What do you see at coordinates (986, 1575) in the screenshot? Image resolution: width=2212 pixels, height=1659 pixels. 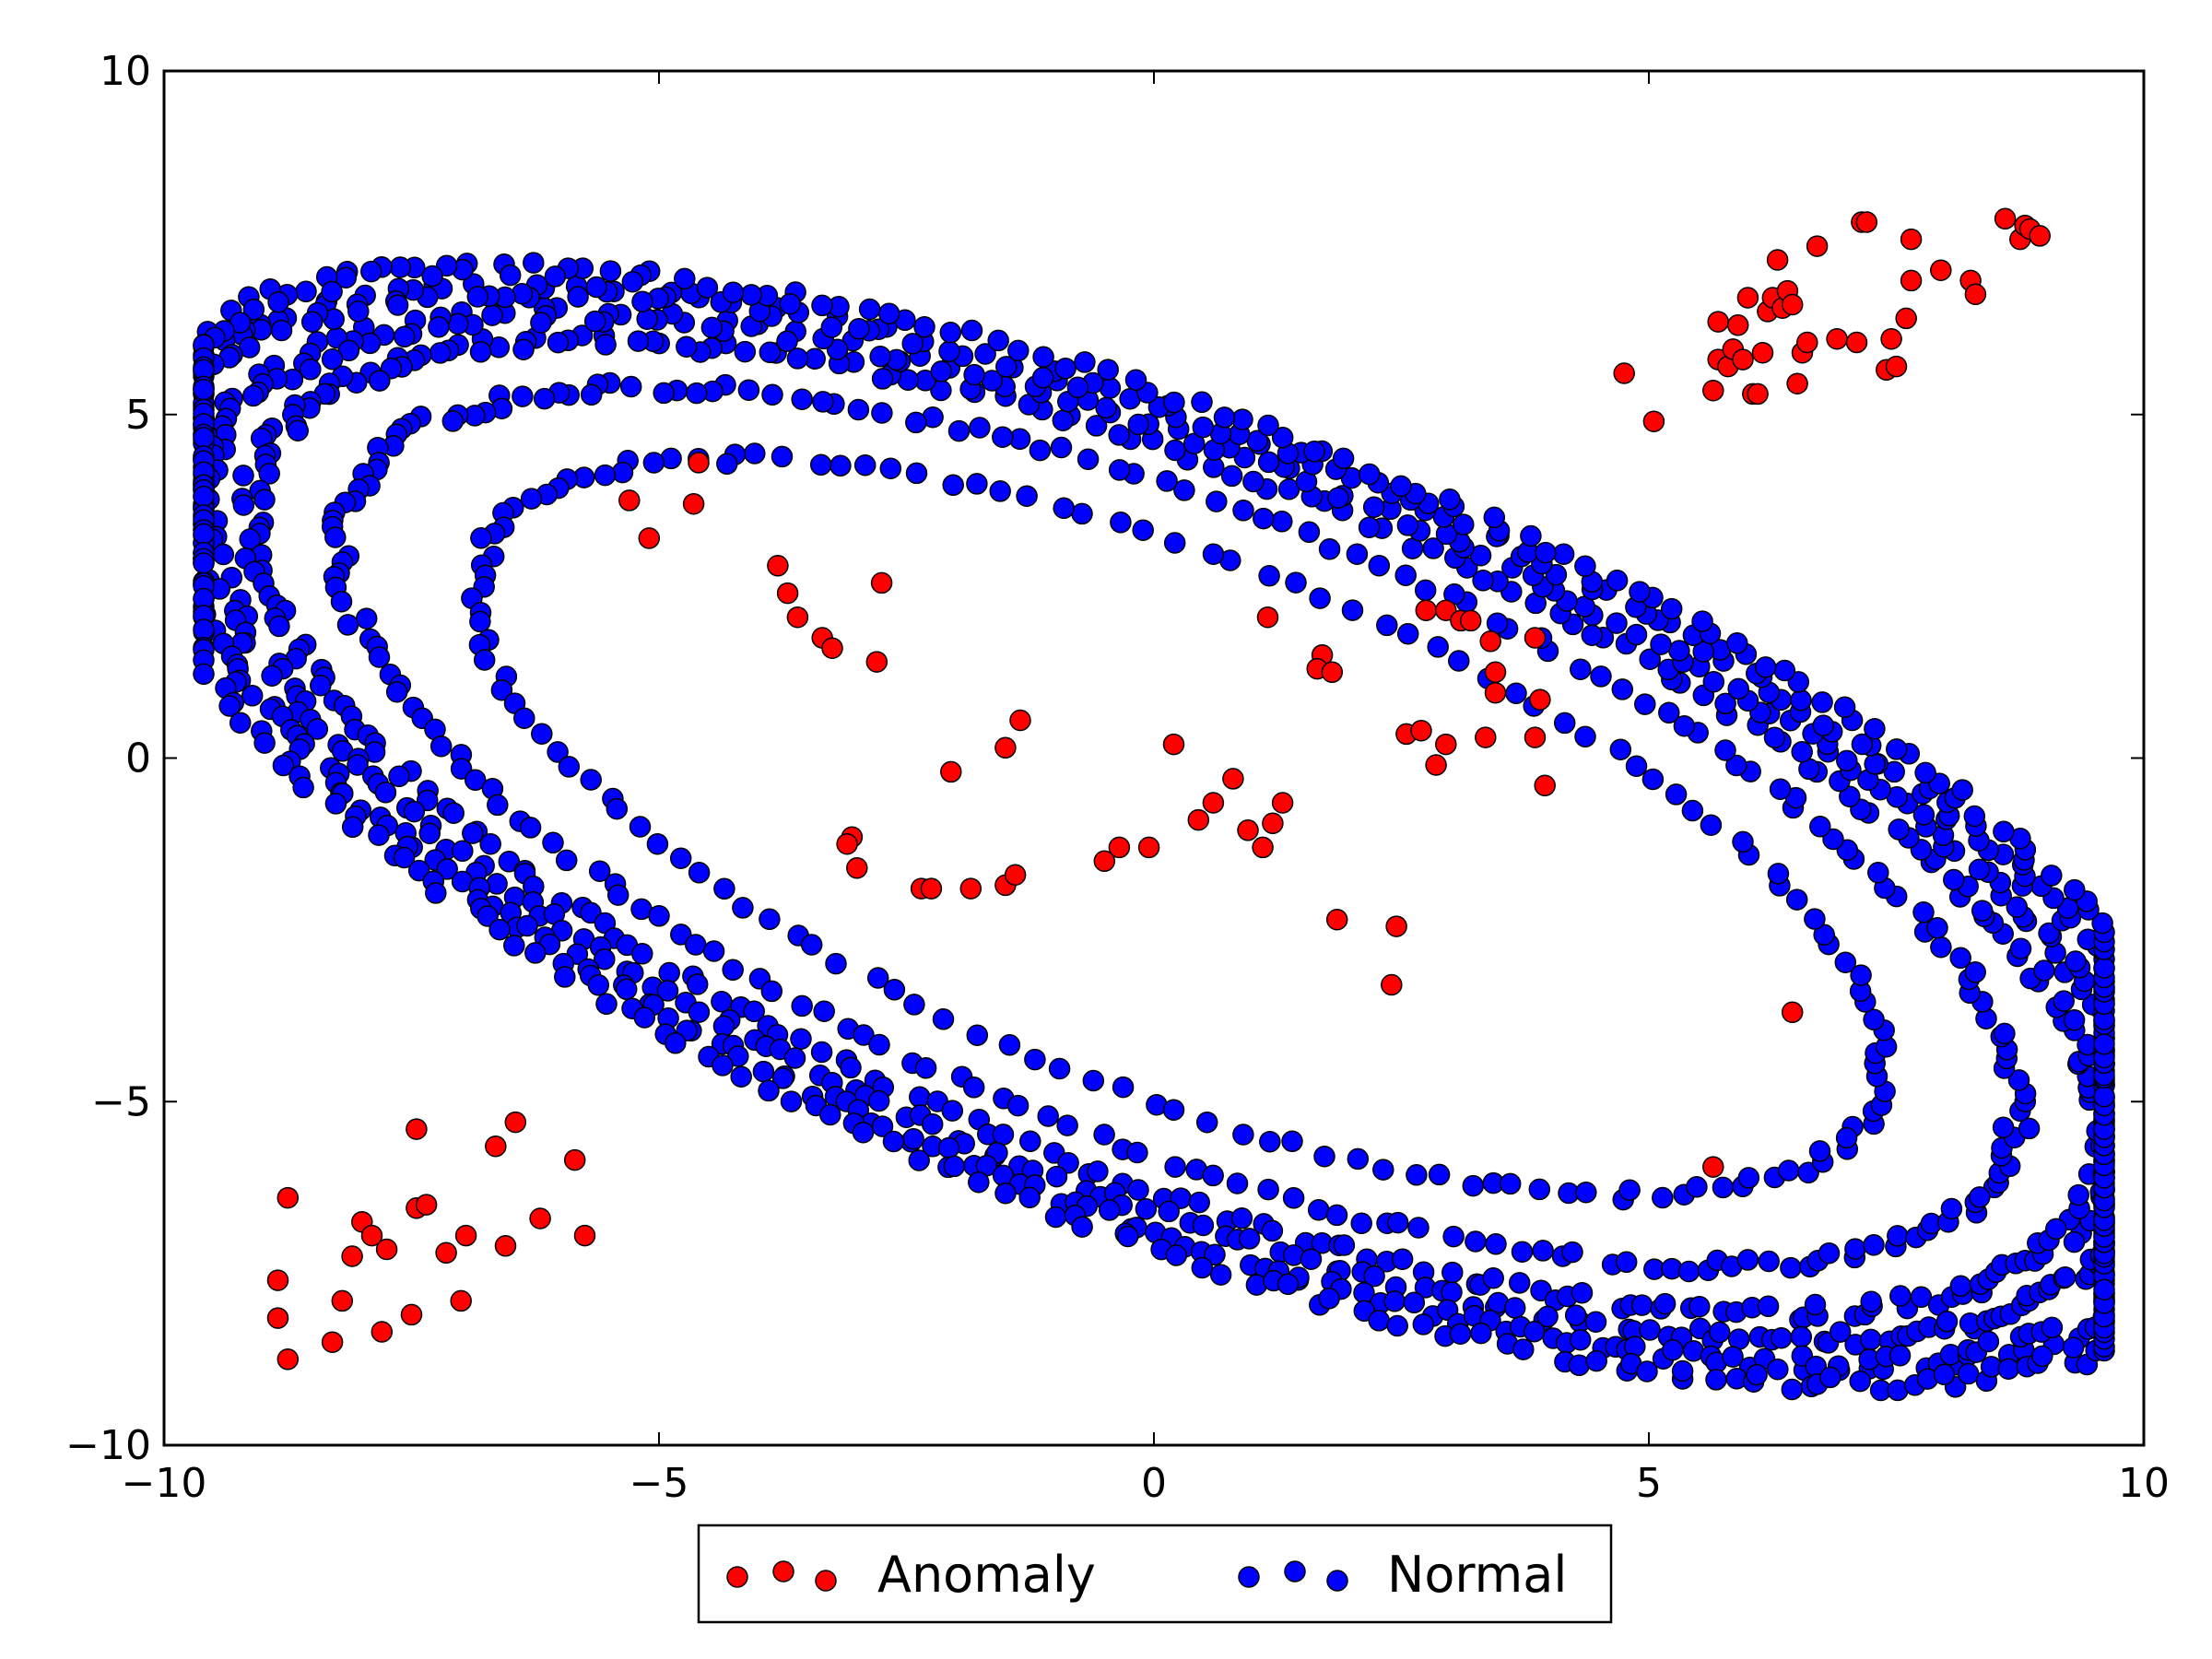 I see `legend-anomaly-label: Anomaly` at bounding box center [986, 1575].